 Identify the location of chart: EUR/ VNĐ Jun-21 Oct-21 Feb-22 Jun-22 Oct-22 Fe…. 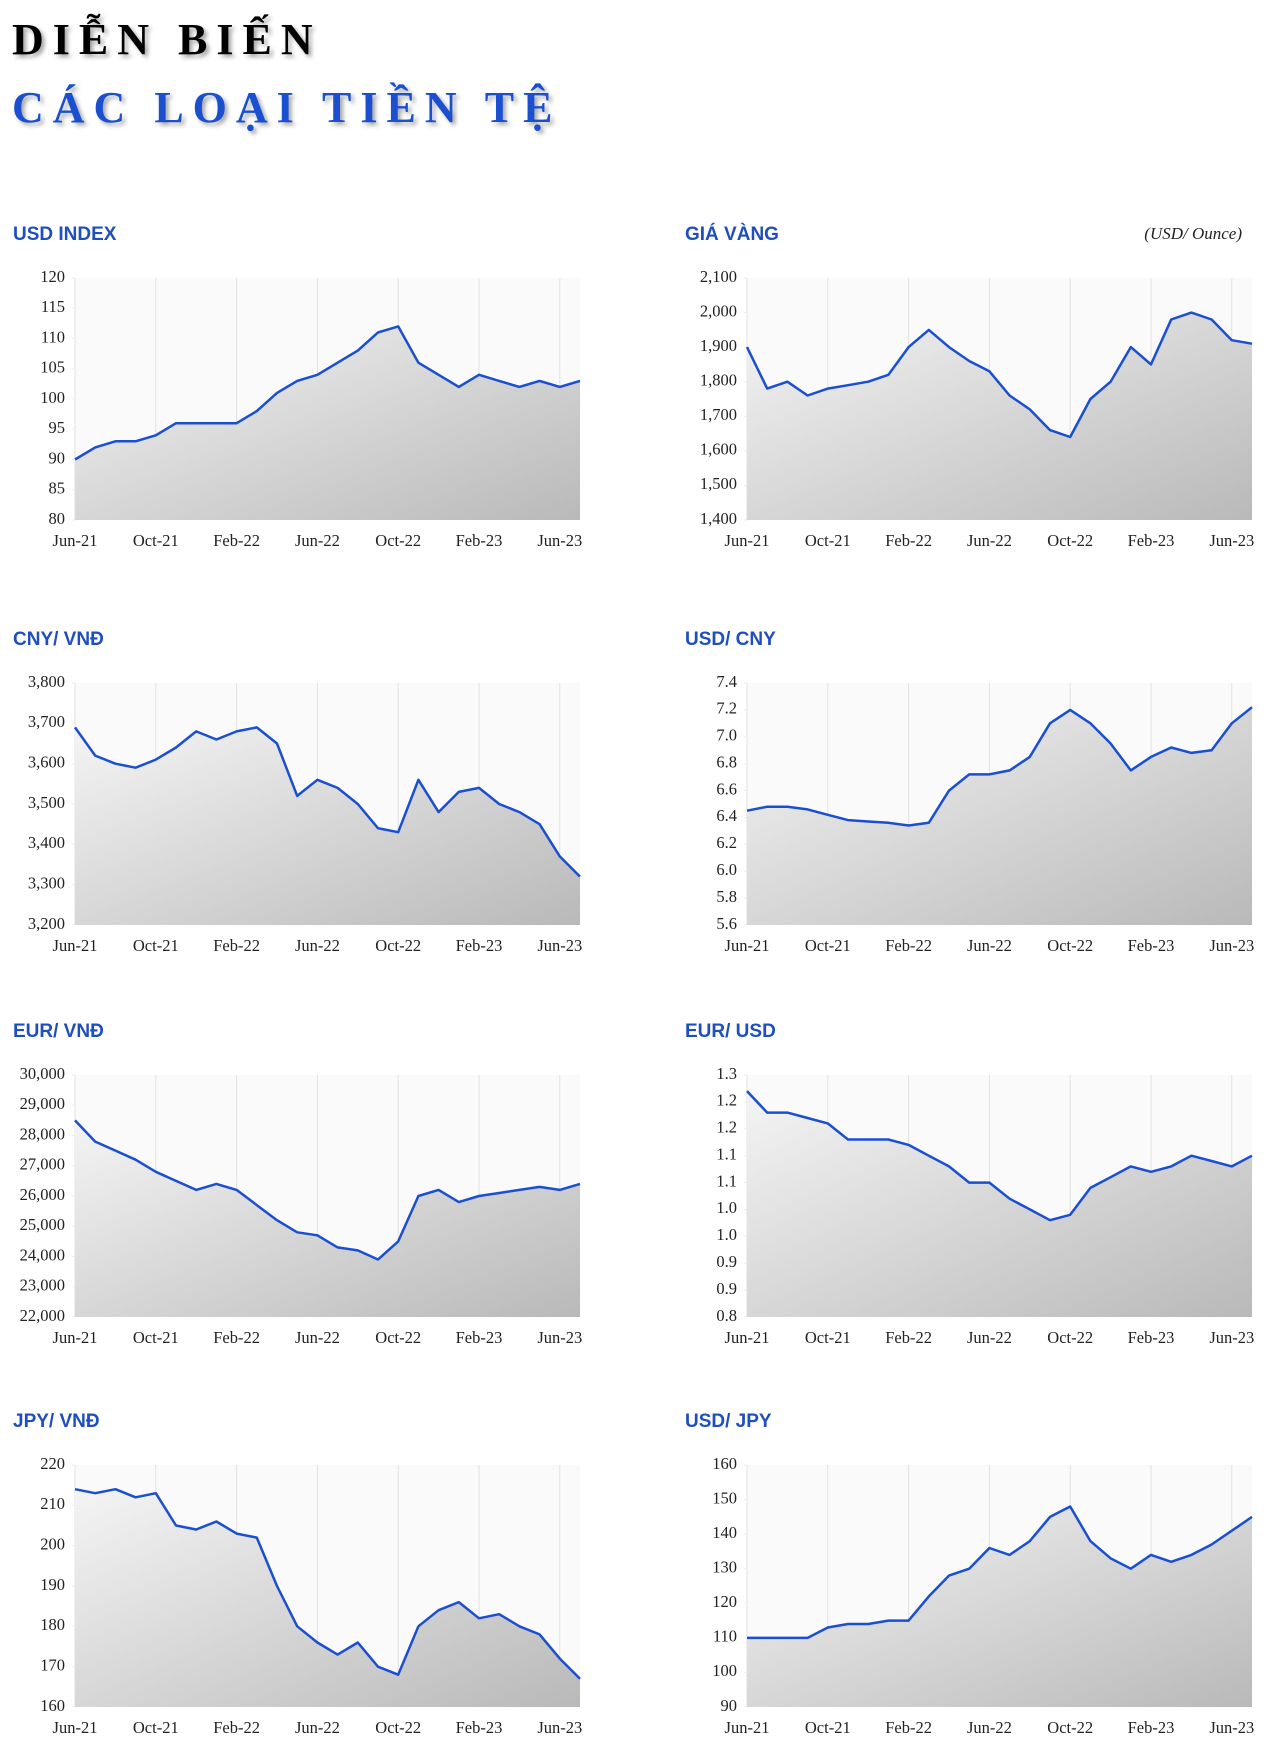
(297, 1184).